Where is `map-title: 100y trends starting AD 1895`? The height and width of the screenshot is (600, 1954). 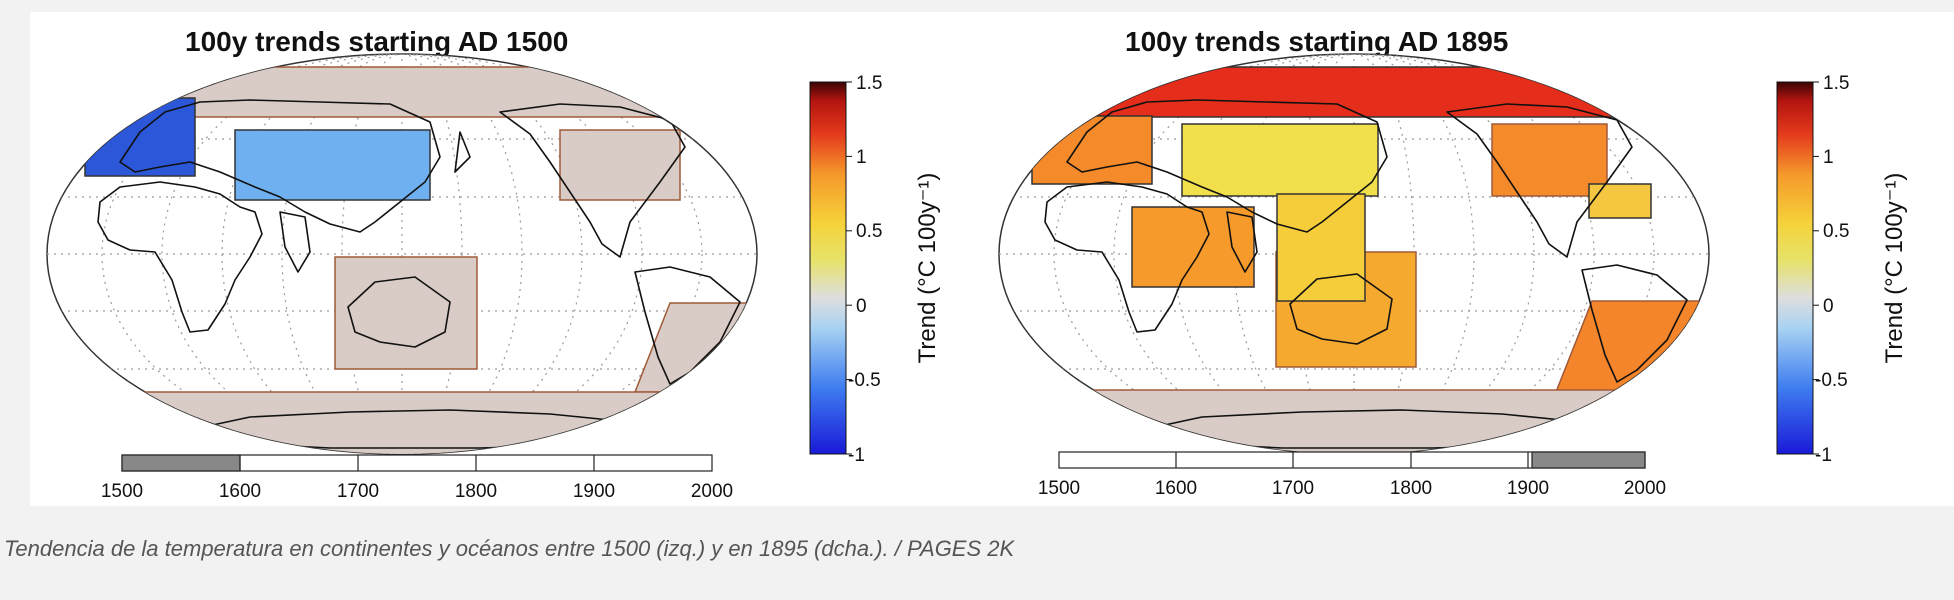 map-title: 100y trends starting AD 1895 is located at coordinates (1317, 41).